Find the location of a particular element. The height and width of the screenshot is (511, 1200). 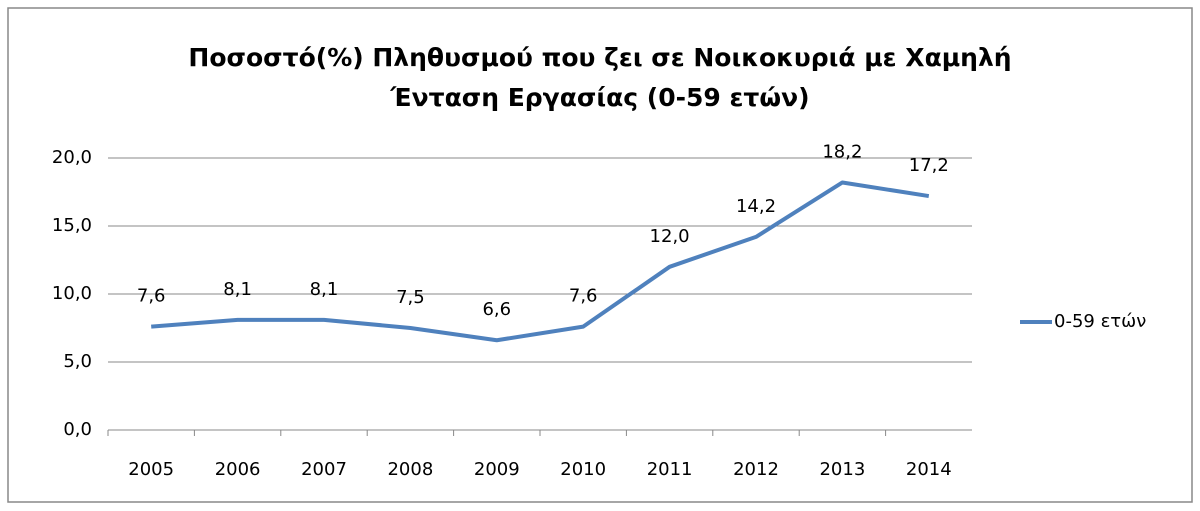

y-tick-label: 10,0 is located at coordinates (72, 293).